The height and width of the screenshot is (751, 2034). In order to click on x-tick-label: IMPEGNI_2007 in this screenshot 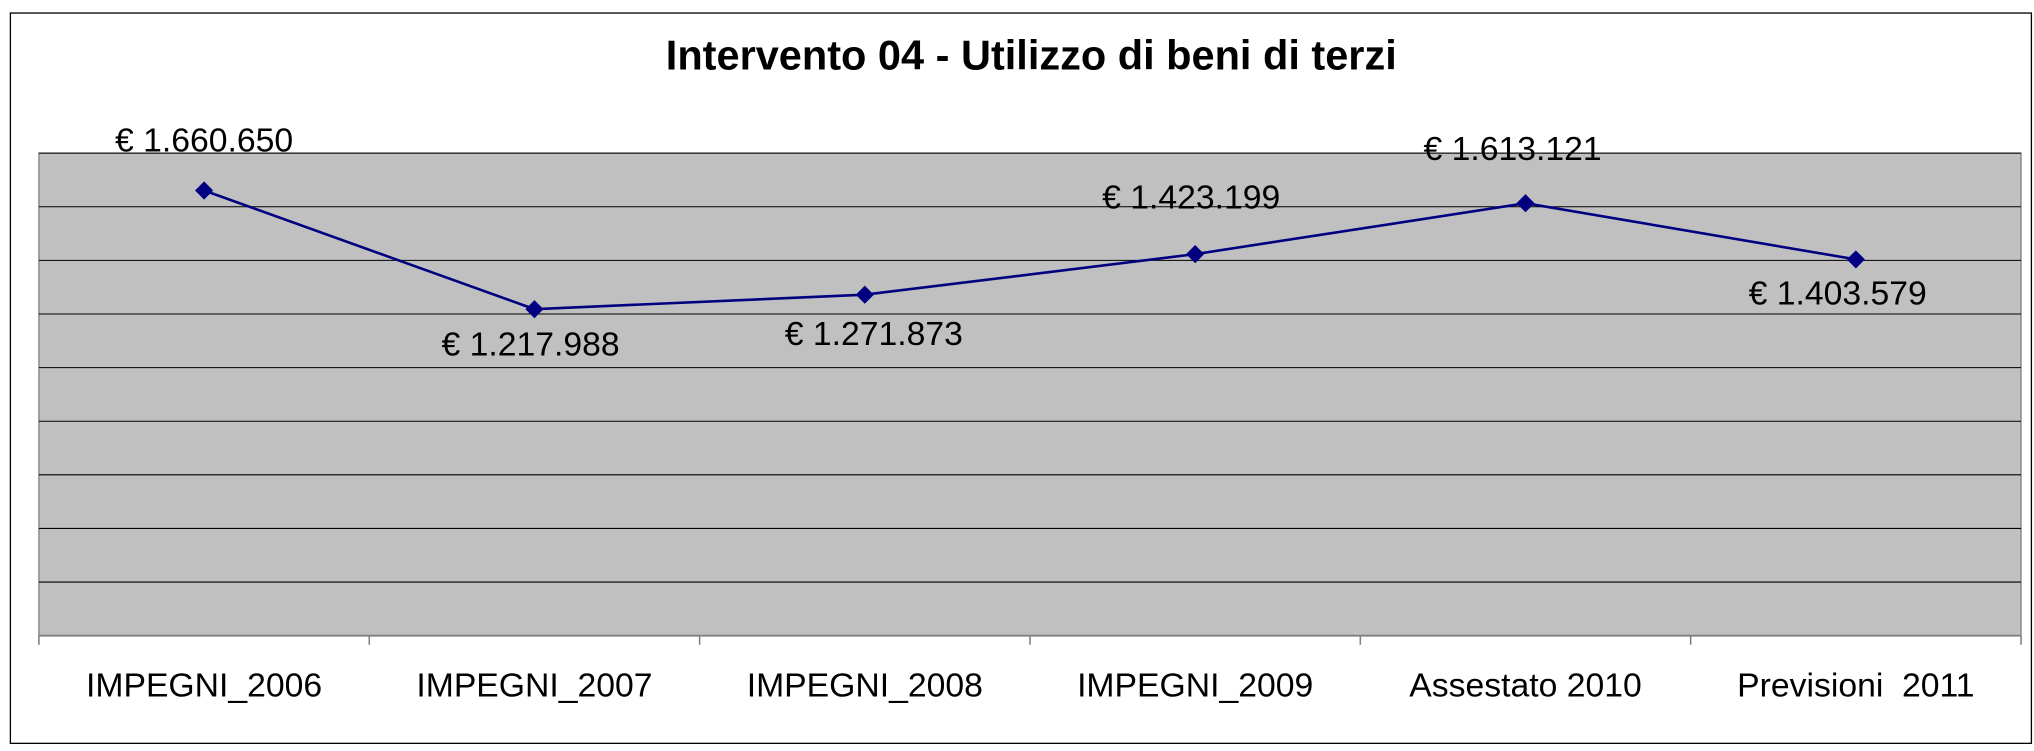, I will do `click(534, 685)`.